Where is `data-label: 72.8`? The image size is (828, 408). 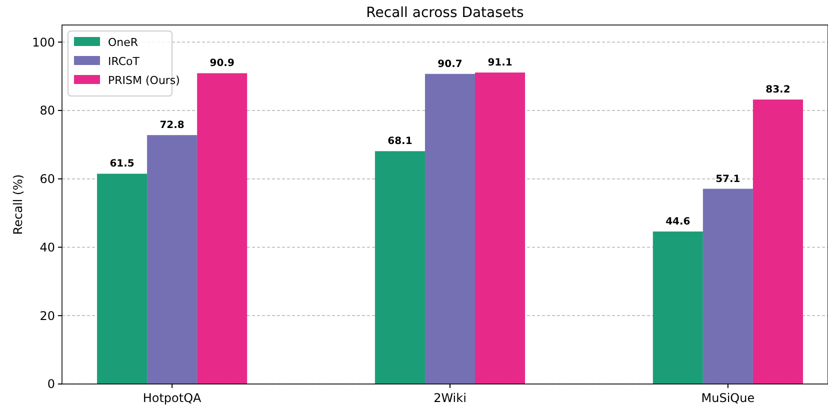
data-label: 72.8 is located at coordinates (172, 126).